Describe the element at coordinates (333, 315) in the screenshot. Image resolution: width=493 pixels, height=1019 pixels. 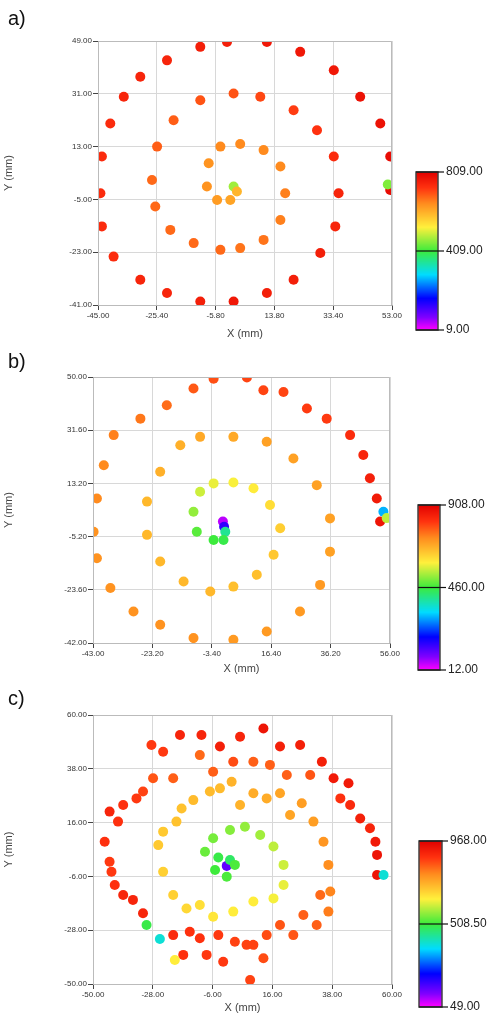
I see `x-tick-label: 33.40` at that location.